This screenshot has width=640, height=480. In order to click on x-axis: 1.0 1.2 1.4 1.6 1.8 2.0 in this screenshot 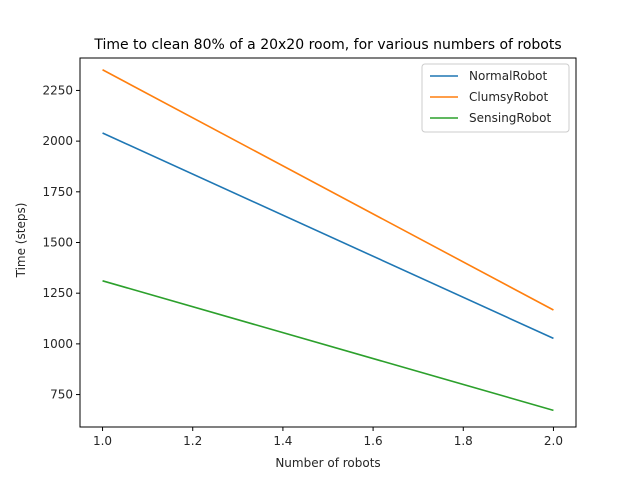, I will do `click(328, 437)`.